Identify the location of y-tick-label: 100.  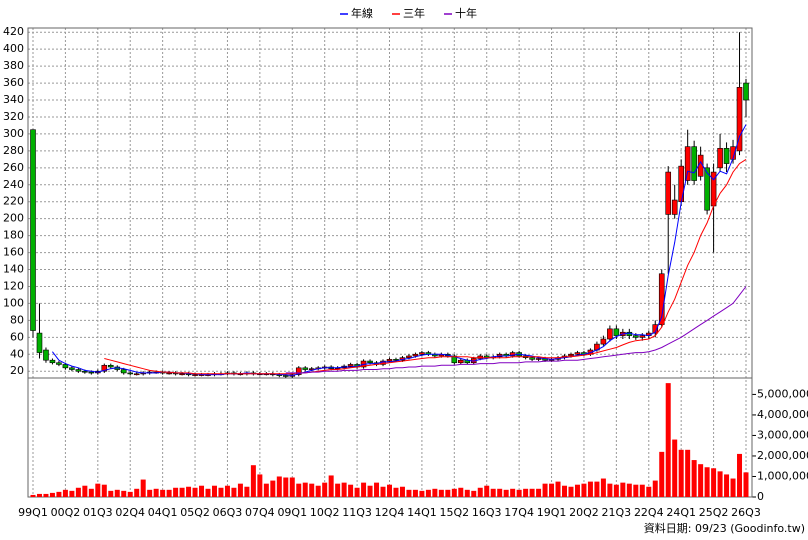
(13, 302).